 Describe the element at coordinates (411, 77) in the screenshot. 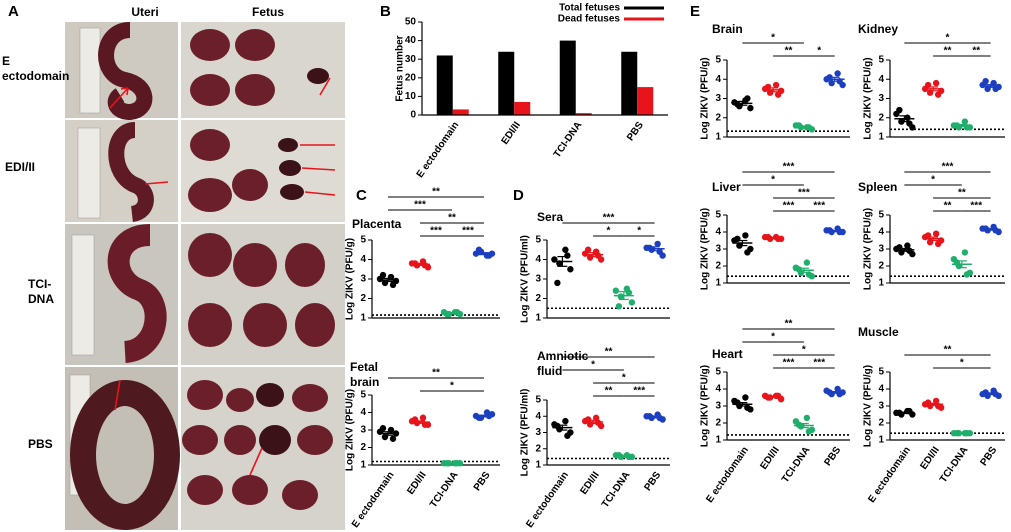

I see `y-tick-label: 20` at that location.